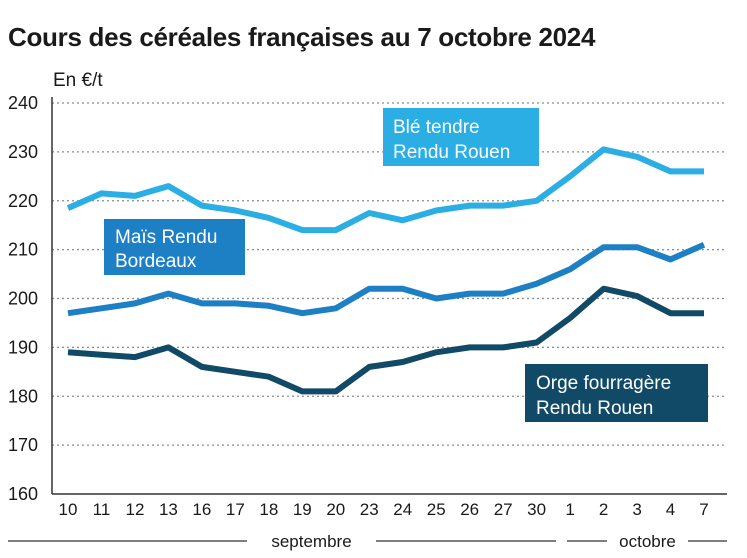 Image resolution: width=747 pixels, height=558 pixels. What do you see at coordinates (156, 261) in the screenshot?
I see `series-label: Bordeaux` at bounding box center [156, 261].